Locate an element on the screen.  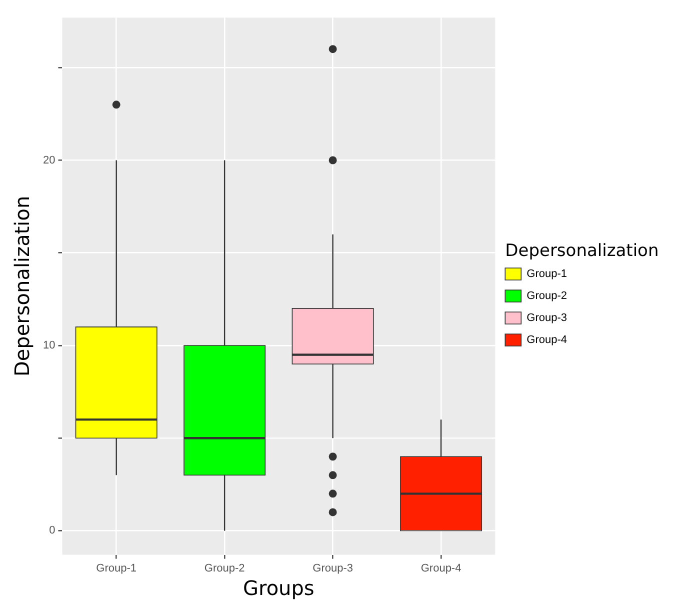
x-tick-label: Group-2 is located at coordinates (224, 568).